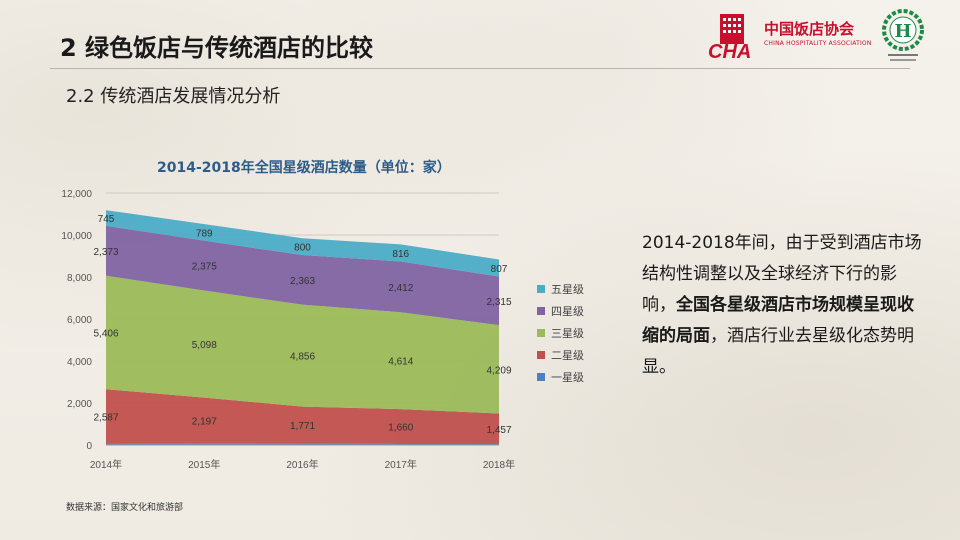 This screenshot has height=540, width=960. Describe the element at coordinates (302, 426) in the screenshot. I see `data-label: 1,771` at that location.